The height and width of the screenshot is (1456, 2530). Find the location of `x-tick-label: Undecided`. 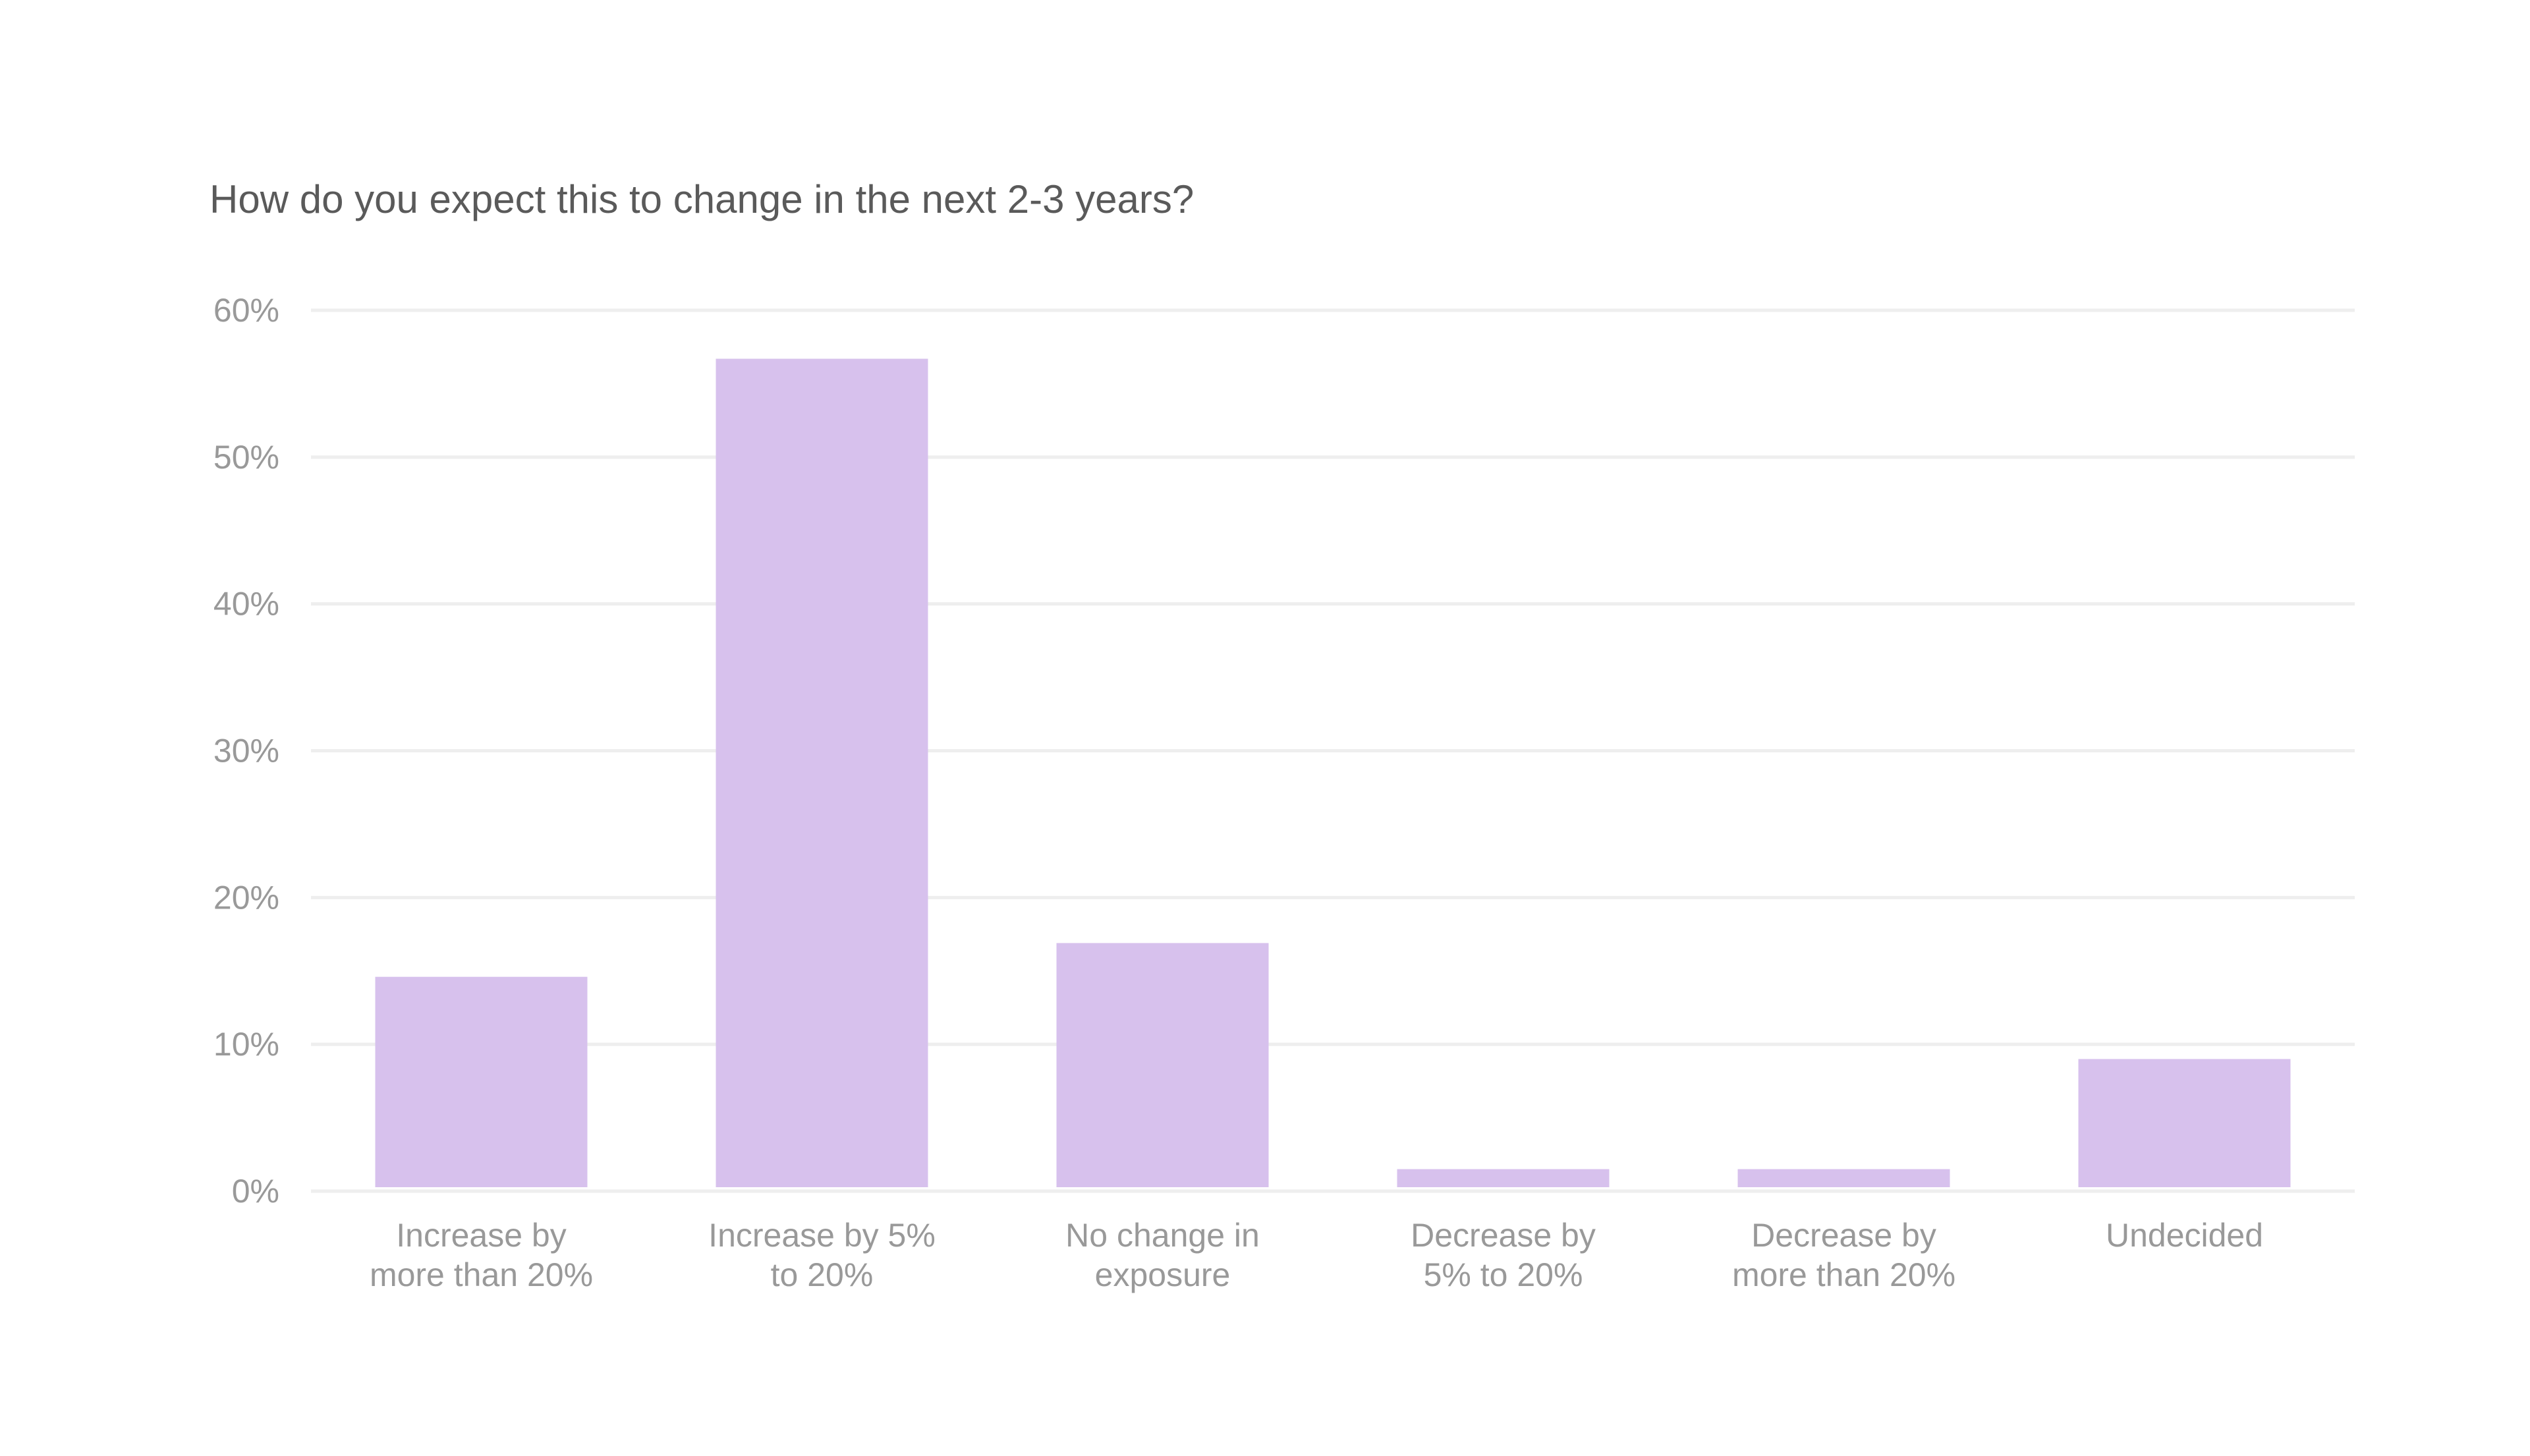

x-tick-label: Undecided is located at coordinates (2184, 1235).